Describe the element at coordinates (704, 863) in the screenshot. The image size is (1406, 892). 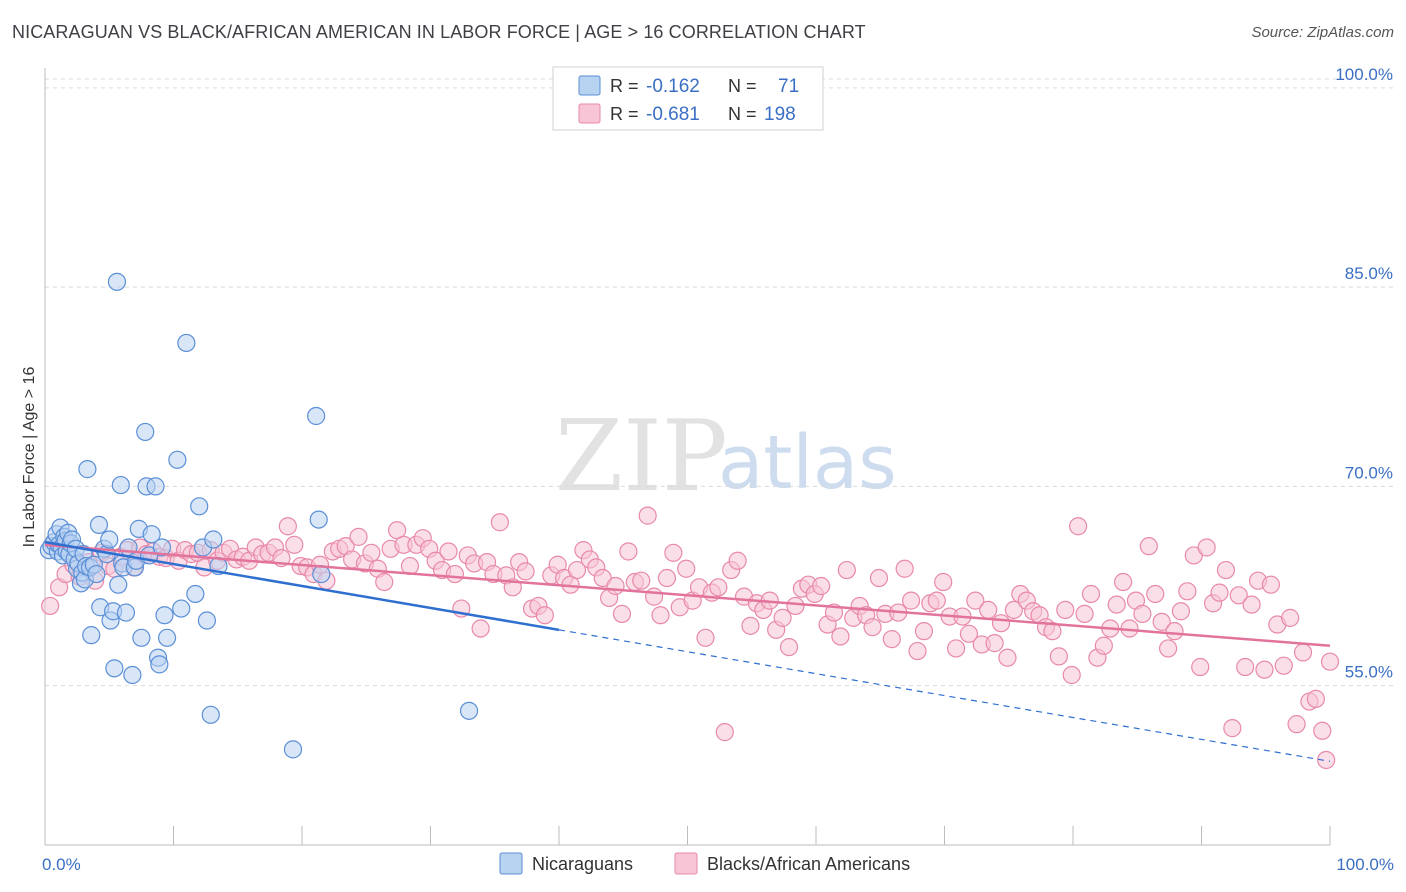
I see `bottom-legend: Nicaraguans Blacks/African Americans` at that location.